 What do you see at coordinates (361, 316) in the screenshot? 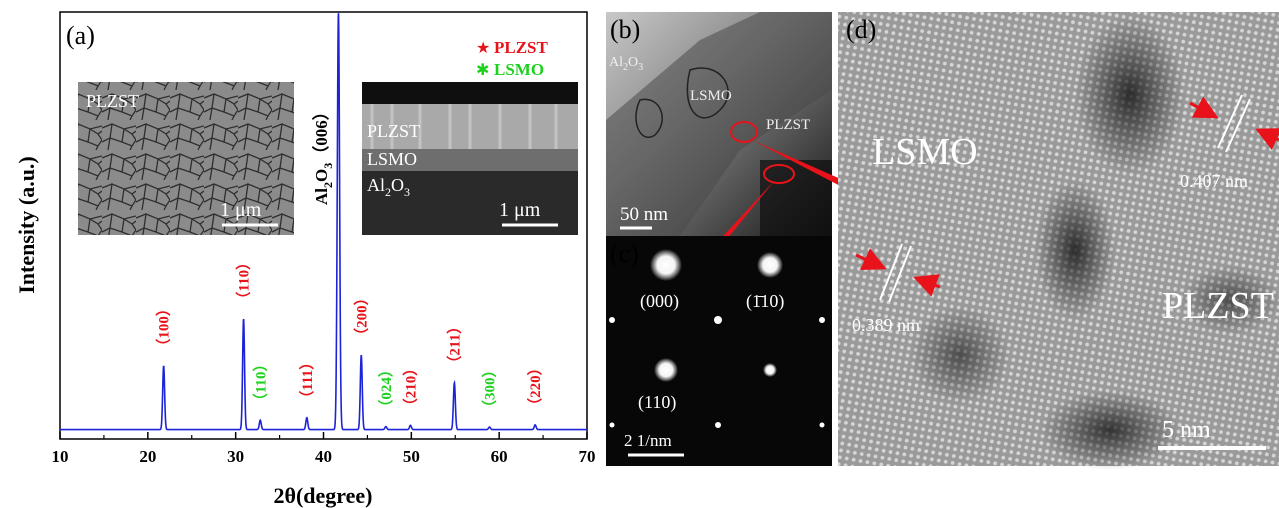
I see `peak-label-plzst: （200）` at bounding box center [361, 316].